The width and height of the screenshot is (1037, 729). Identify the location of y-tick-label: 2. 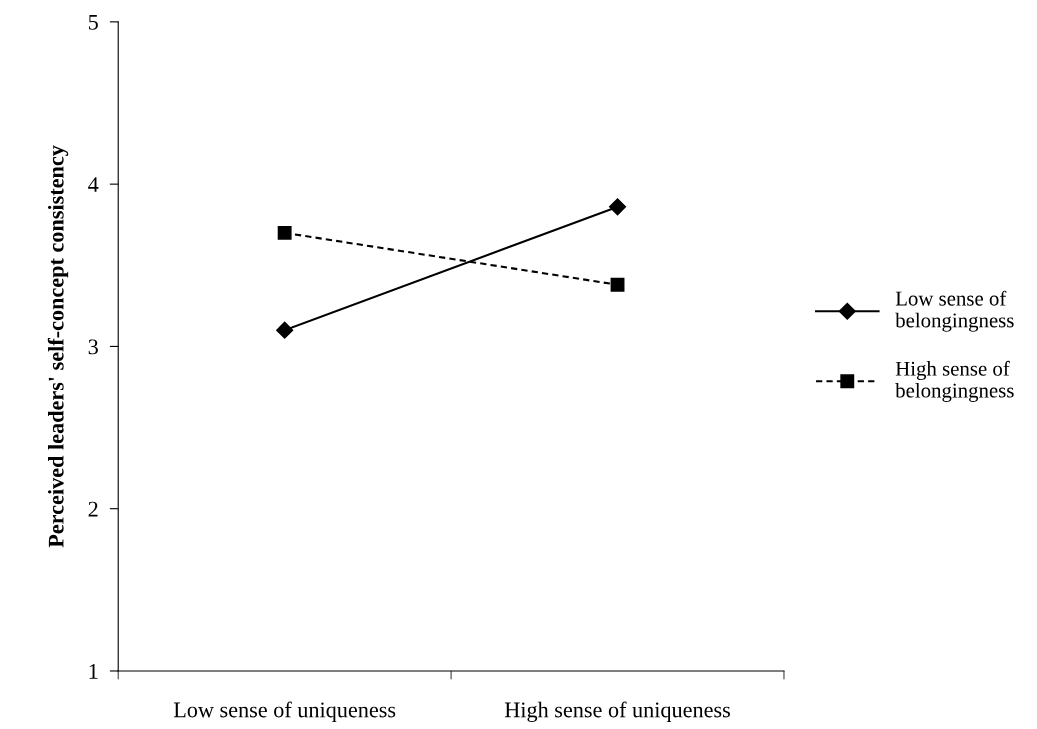
(93, 509).